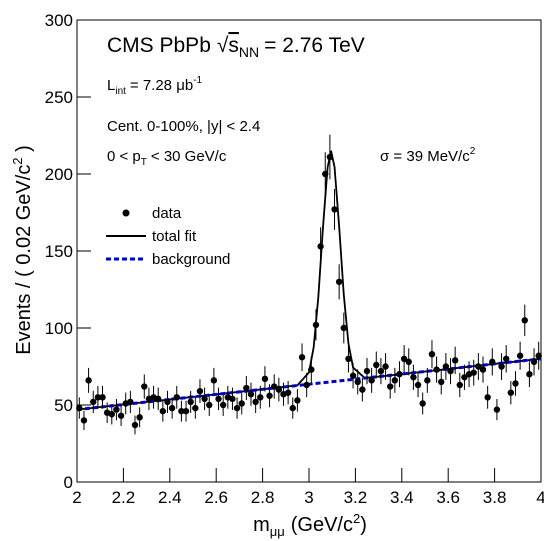  I want to click on x-label-sub: μμ, so click(277, 531).